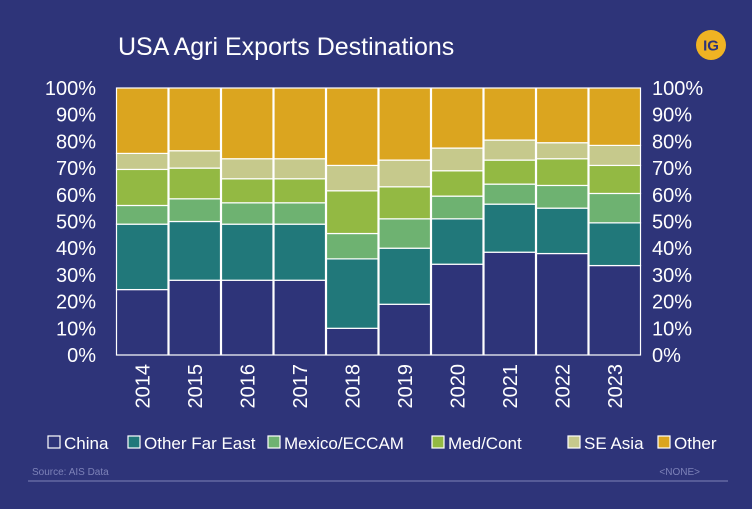 The height and width of the screenshot is (509, 752). What do you see at coordinates (301, 386) in the screenshot?
I see `x-tick-label: 2017` at bounding box center [301, 386].